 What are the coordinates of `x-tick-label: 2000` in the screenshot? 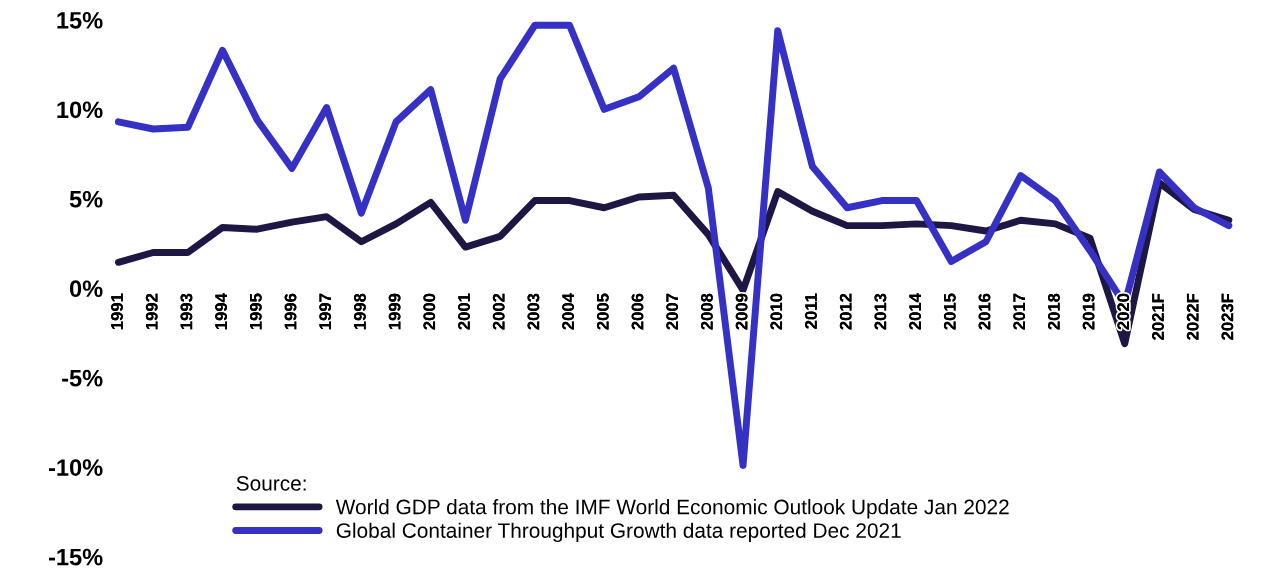 It's located at (429, 311).